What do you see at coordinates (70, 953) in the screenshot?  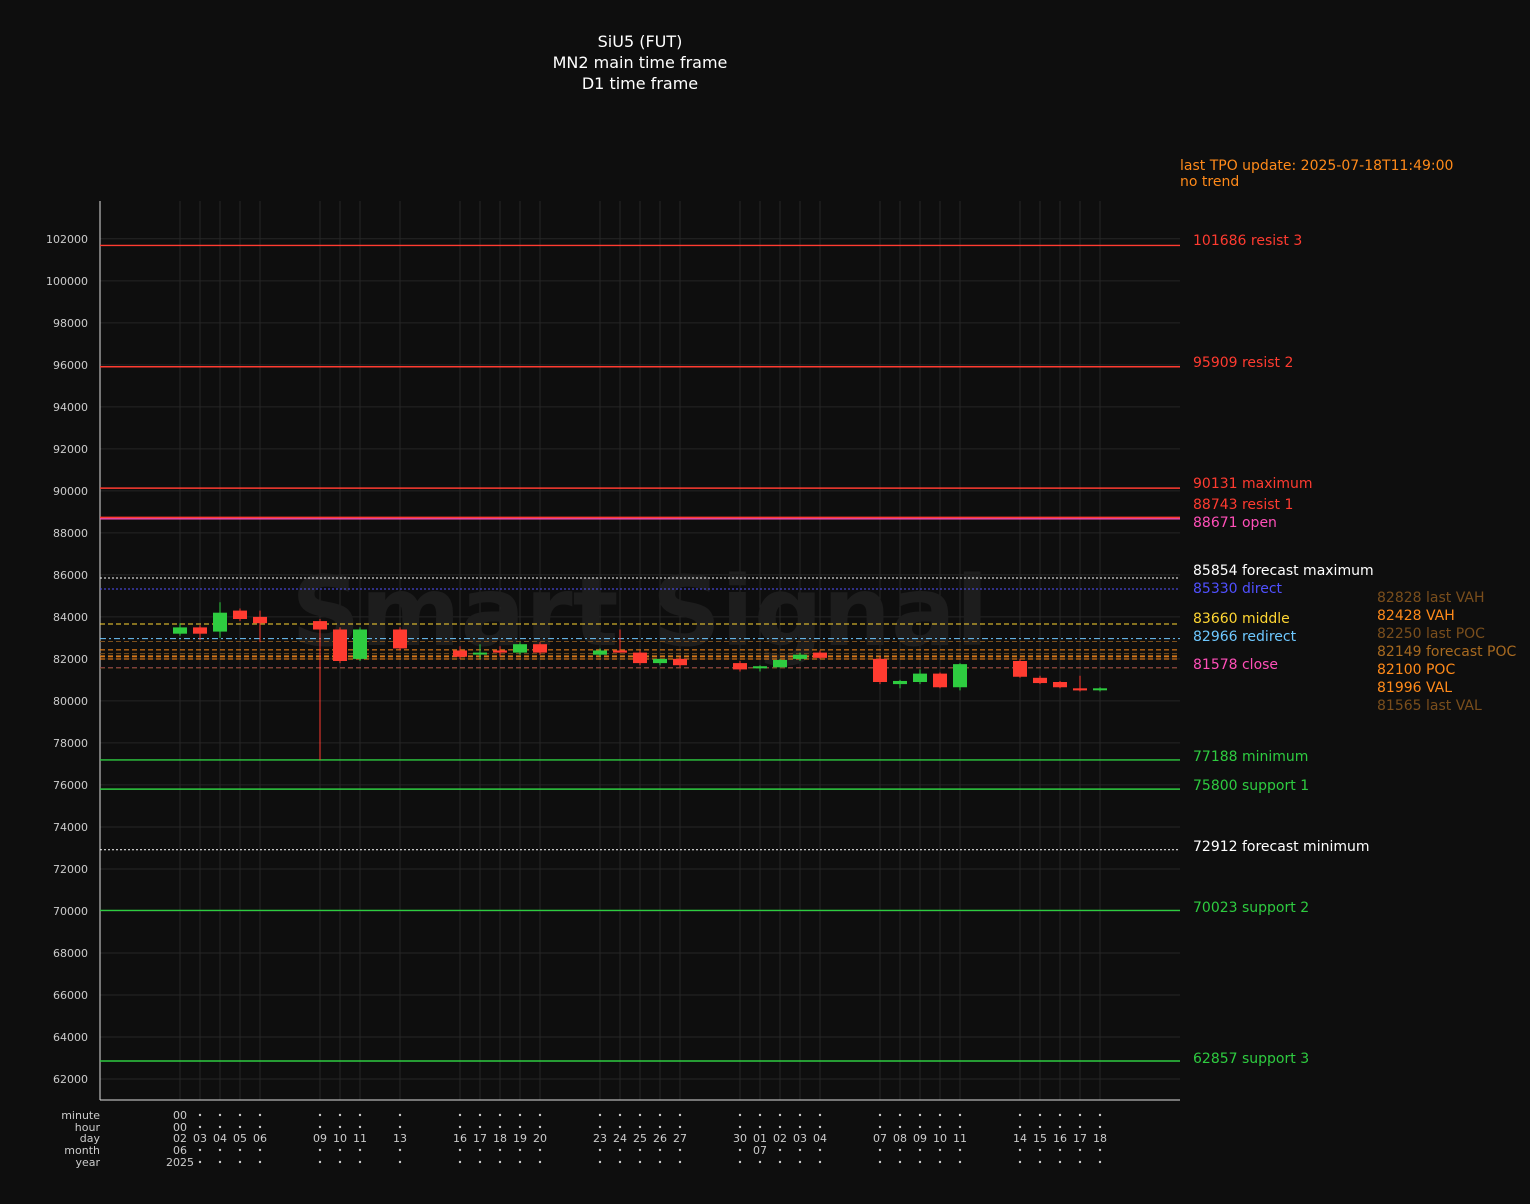 I see `y-tick-label: 68000` at bounding box center [70, 953].